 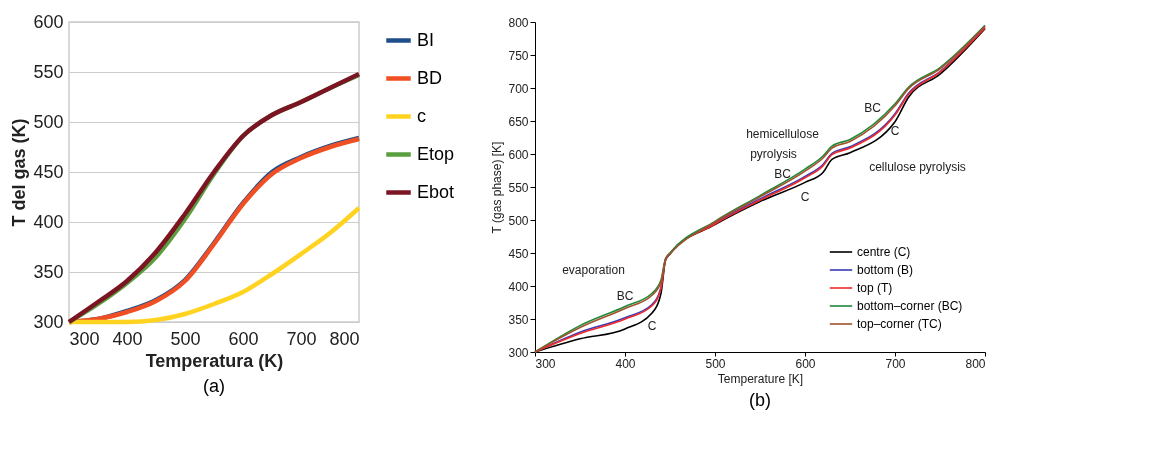 I want to click on x-axis-title: Temperatura (K), so click(x=214, y=360).